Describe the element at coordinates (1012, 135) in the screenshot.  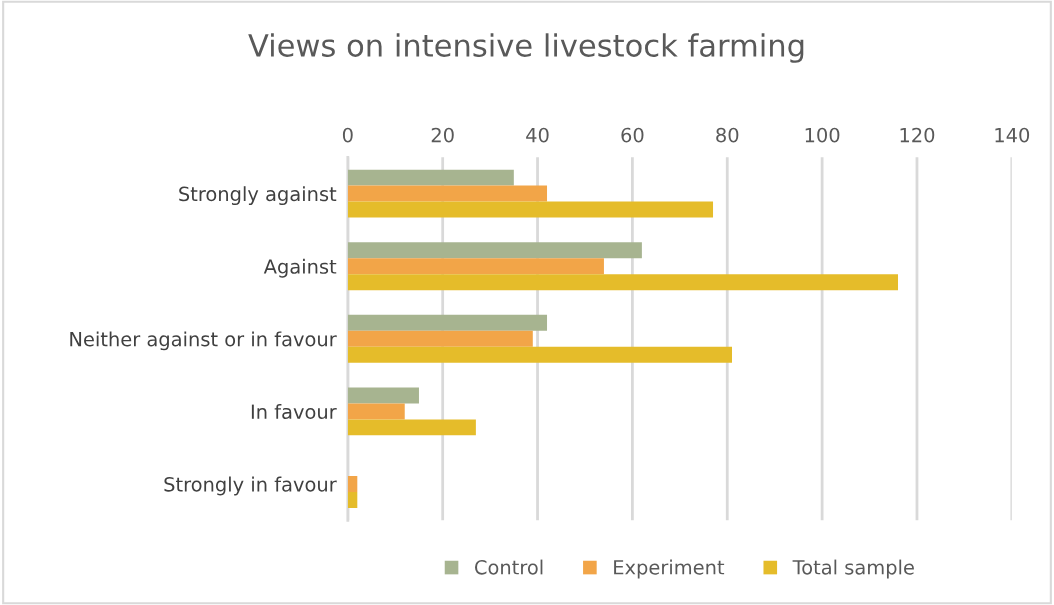
I see `x-tick-label: 140` at that location.